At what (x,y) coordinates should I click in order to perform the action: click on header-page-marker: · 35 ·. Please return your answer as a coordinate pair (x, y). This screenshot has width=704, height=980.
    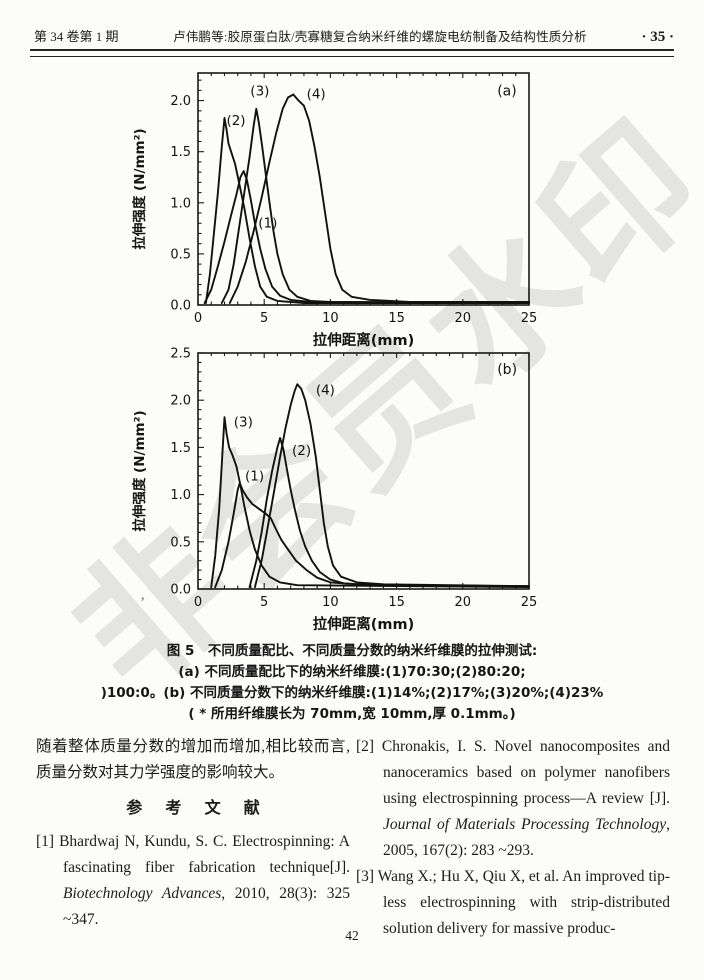
    Looking at the image, I should click on (657, 37).